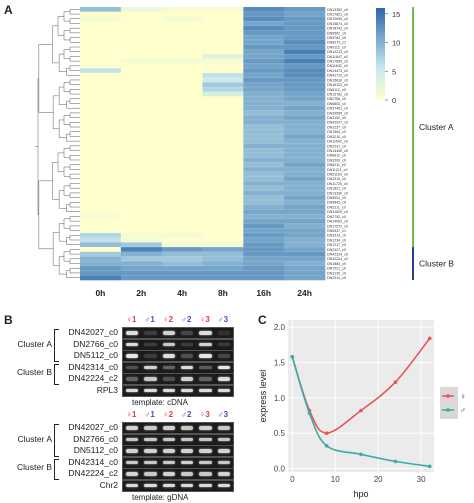 The image size is (474, 503). I want to click on gene-label: DN2231_c0, so click(336, 146).